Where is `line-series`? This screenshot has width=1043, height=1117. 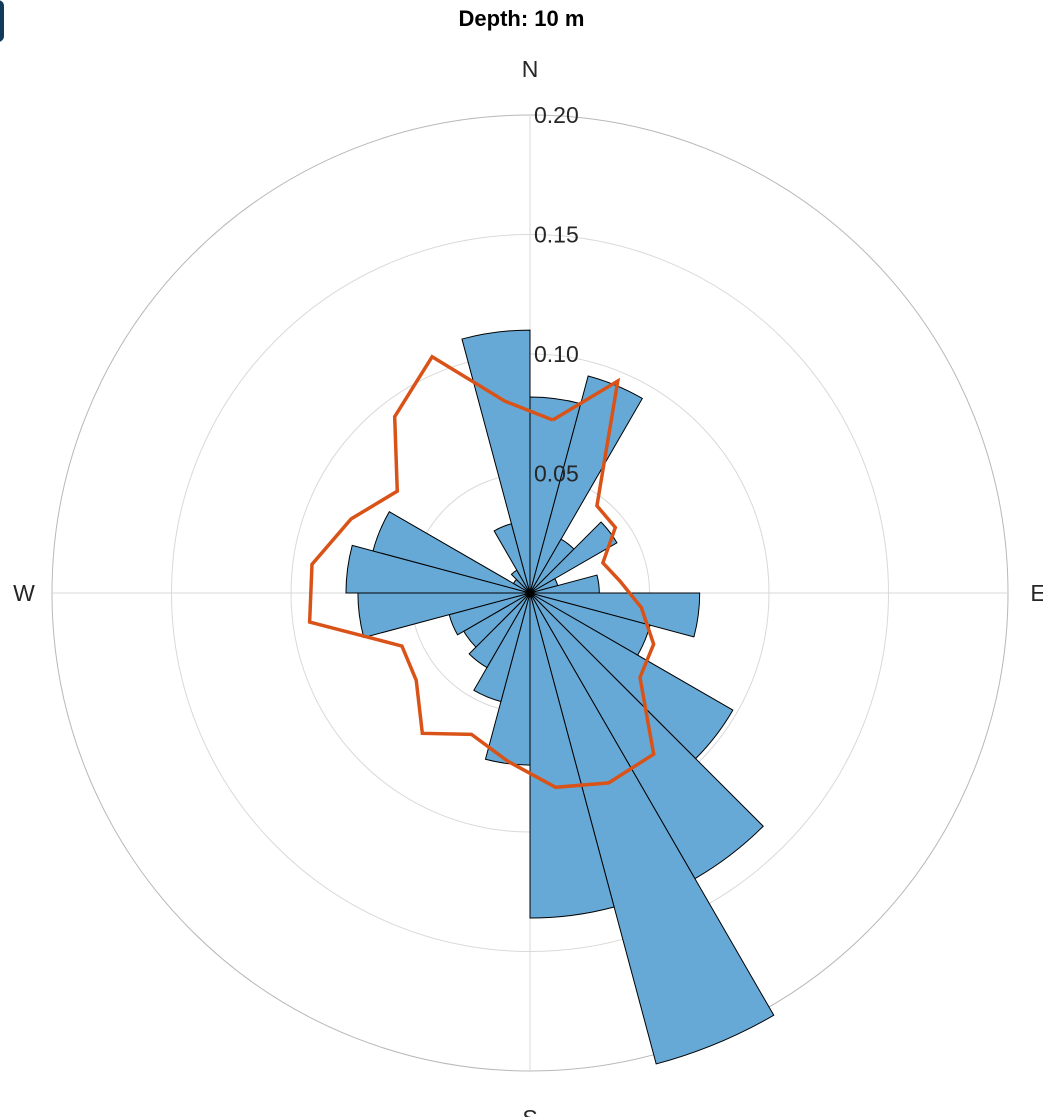
line-series is located at coordinates (481, 572).